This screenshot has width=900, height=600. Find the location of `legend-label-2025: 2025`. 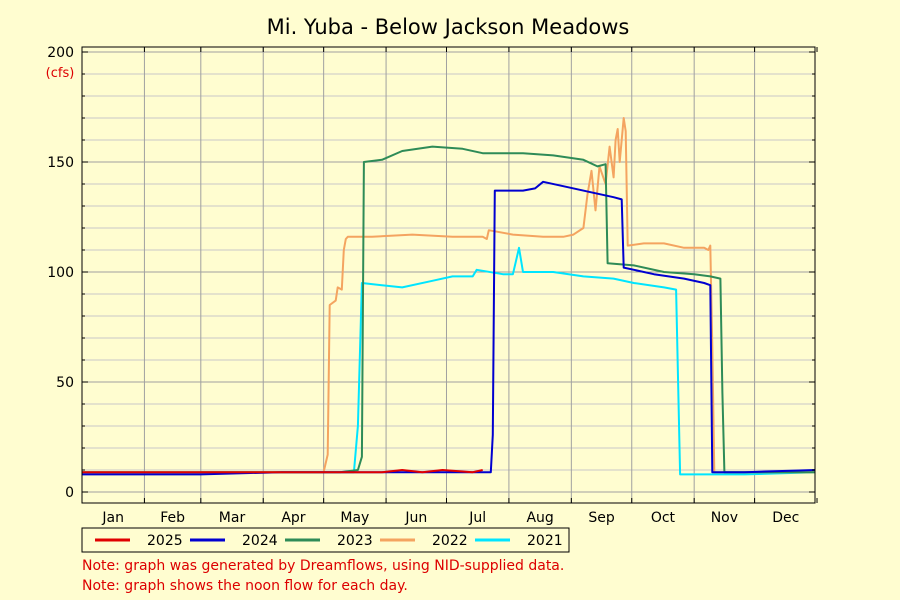

legend-label-2025: 2025 is located at coordinates (165, 541).